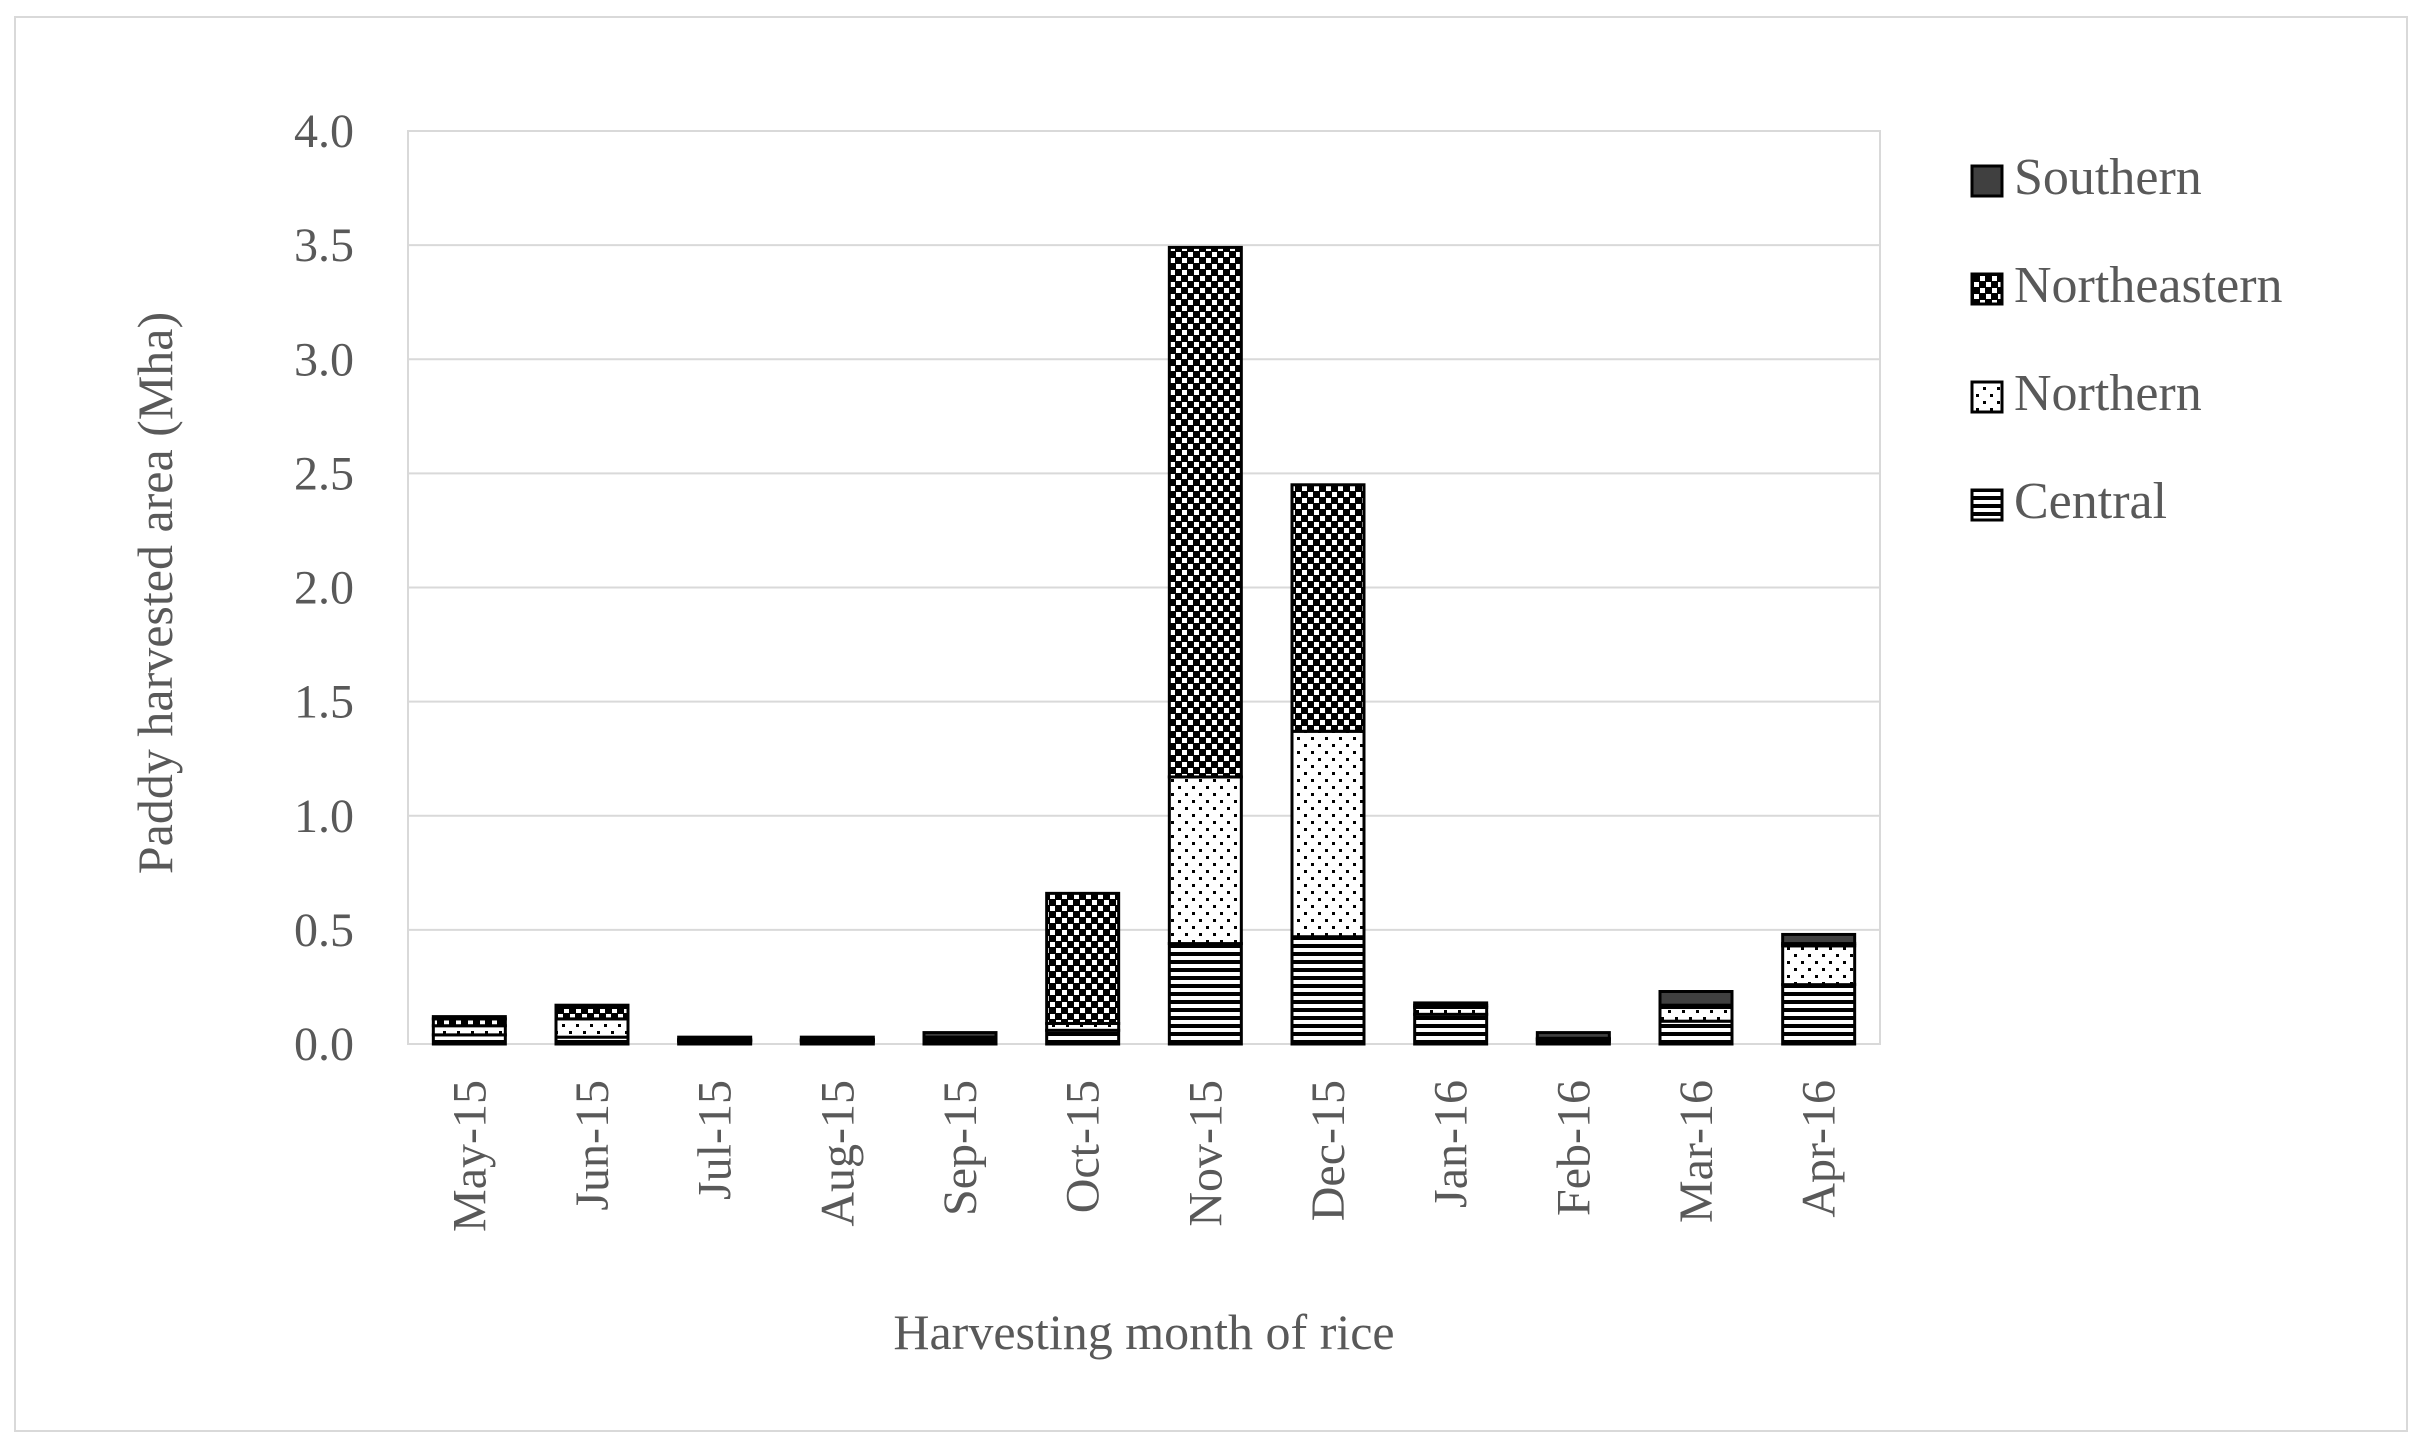  What do you see at coordinates (837, 1153) in the screenshot?
I see `x-tick-label: Aug-15` at bounding box center [837, 1153].